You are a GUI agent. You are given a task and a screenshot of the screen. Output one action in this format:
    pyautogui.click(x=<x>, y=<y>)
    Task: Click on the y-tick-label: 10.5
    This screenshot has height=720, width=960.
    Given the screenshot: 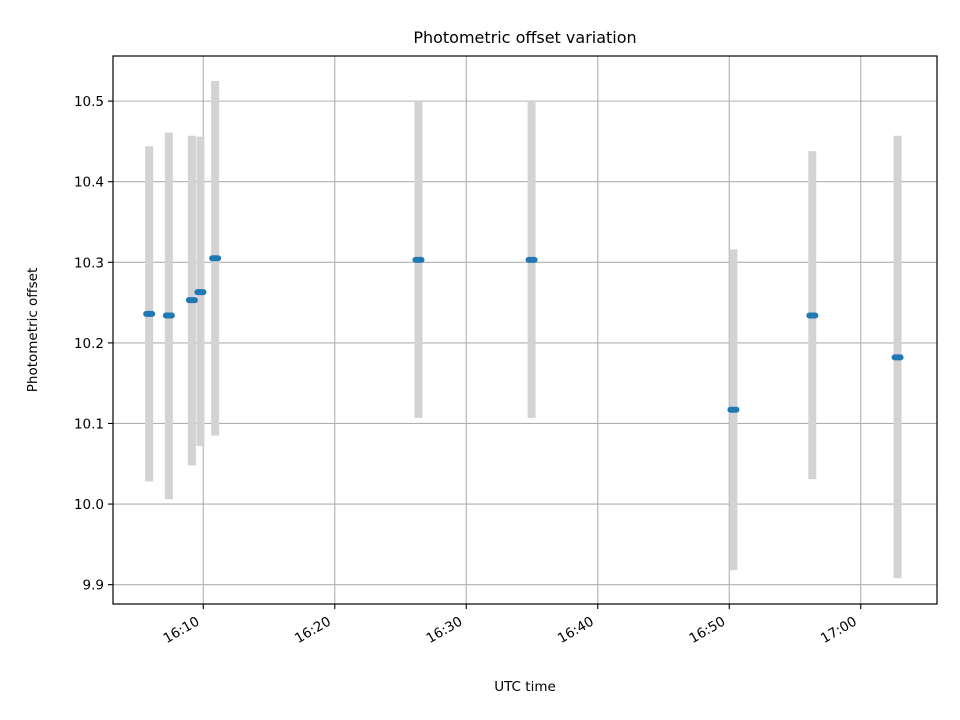 What is the action you would take?
    pyautogui.click(x=89, y=102)
    